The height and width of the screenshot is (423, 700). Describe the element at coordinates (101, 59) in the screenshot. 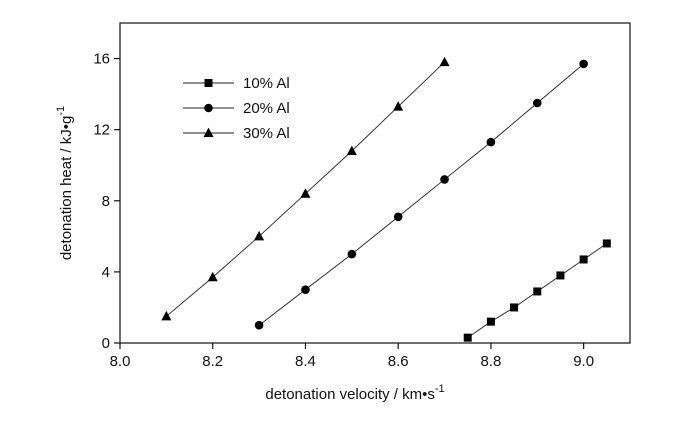

I see `y-tick-label: 16` at that location.